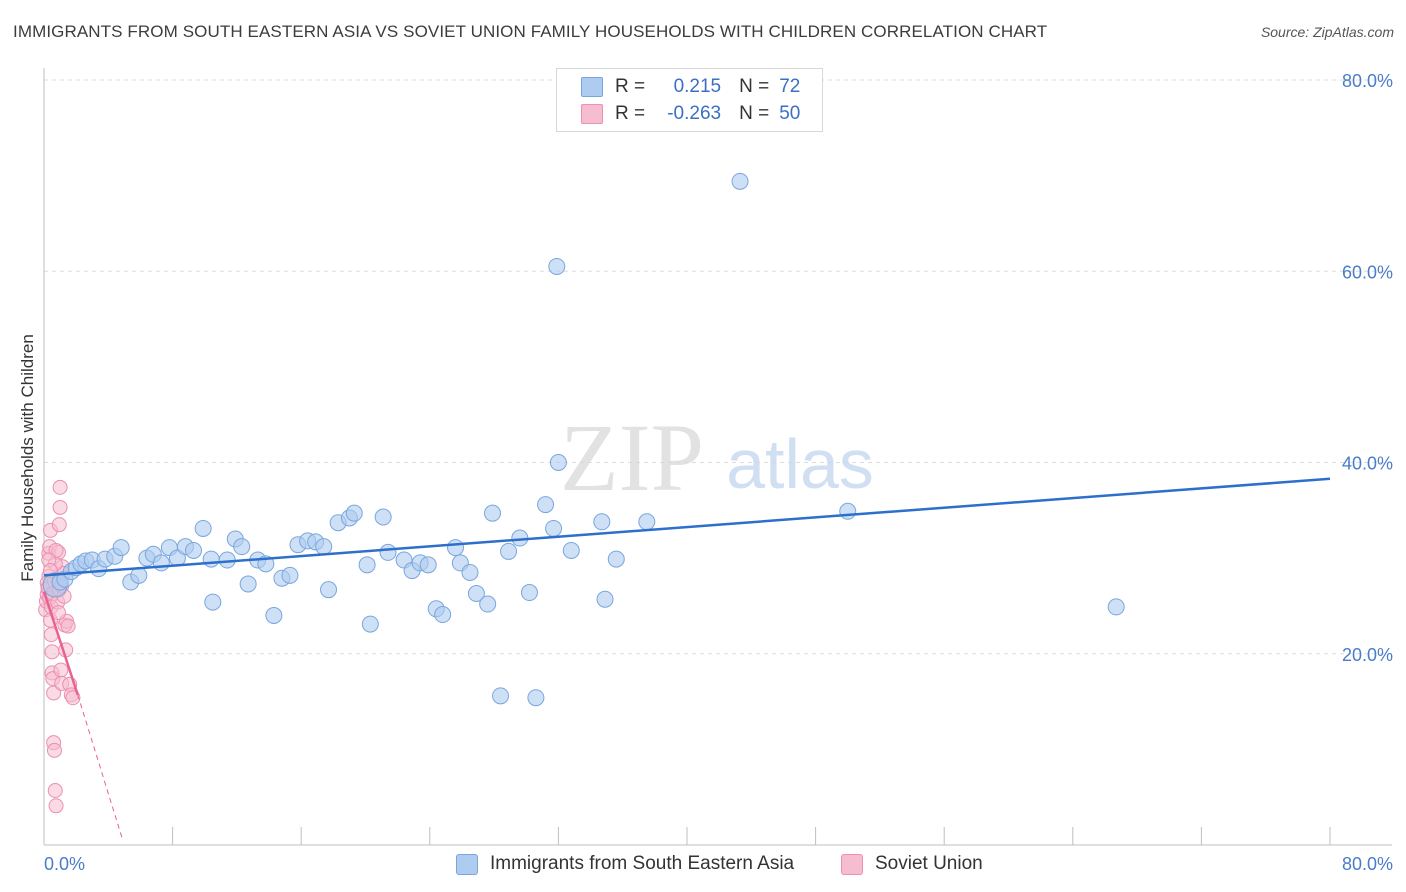 Image resolution: width=1406 pixels, height=892 pixels. Describe the element at coordinates (790, 113) in the screenshot. I see `n-value: 50` at that location.